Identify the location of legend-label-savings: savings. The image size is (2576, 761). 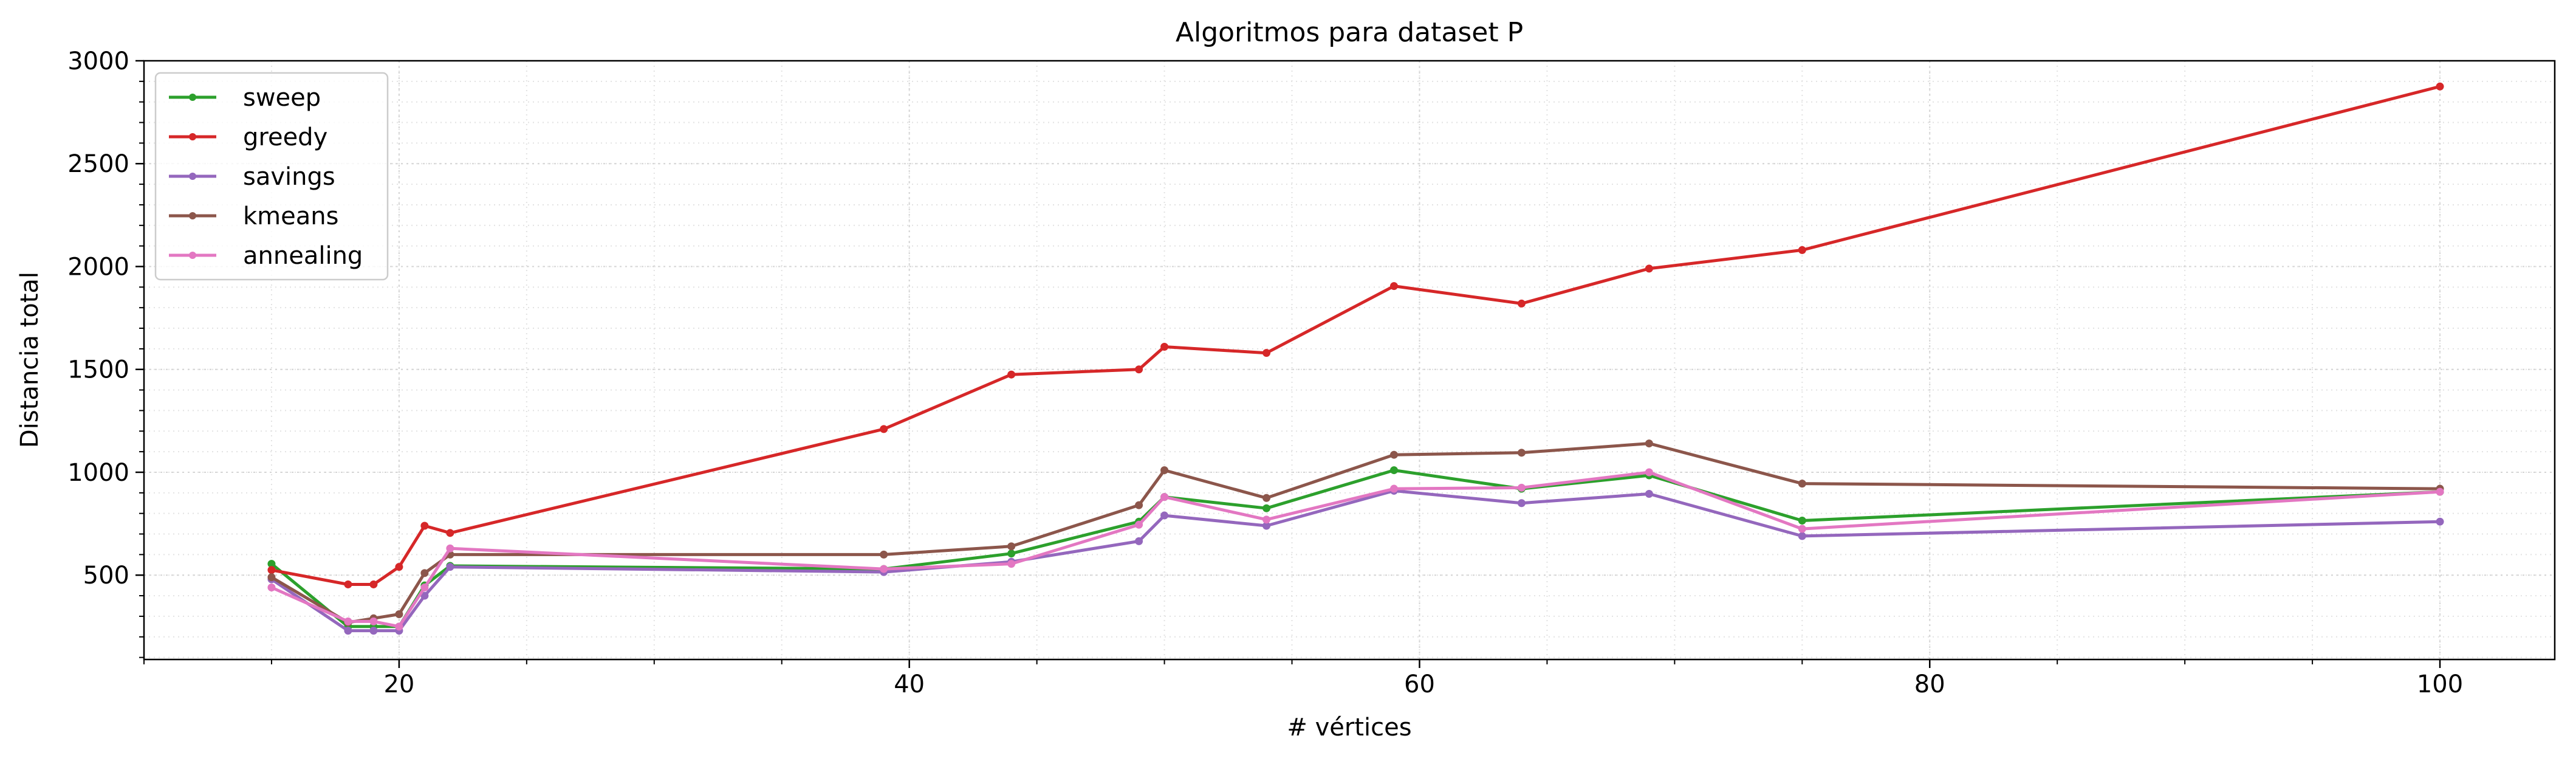
(289, 177).